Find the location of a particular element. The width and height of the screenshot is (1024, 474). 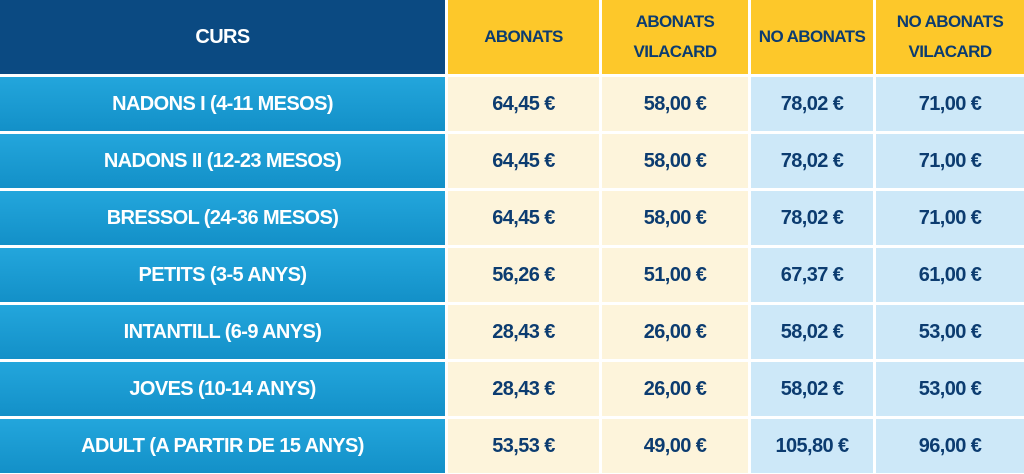

price-cell: 105,80 € is located at coordinates (812, 446).